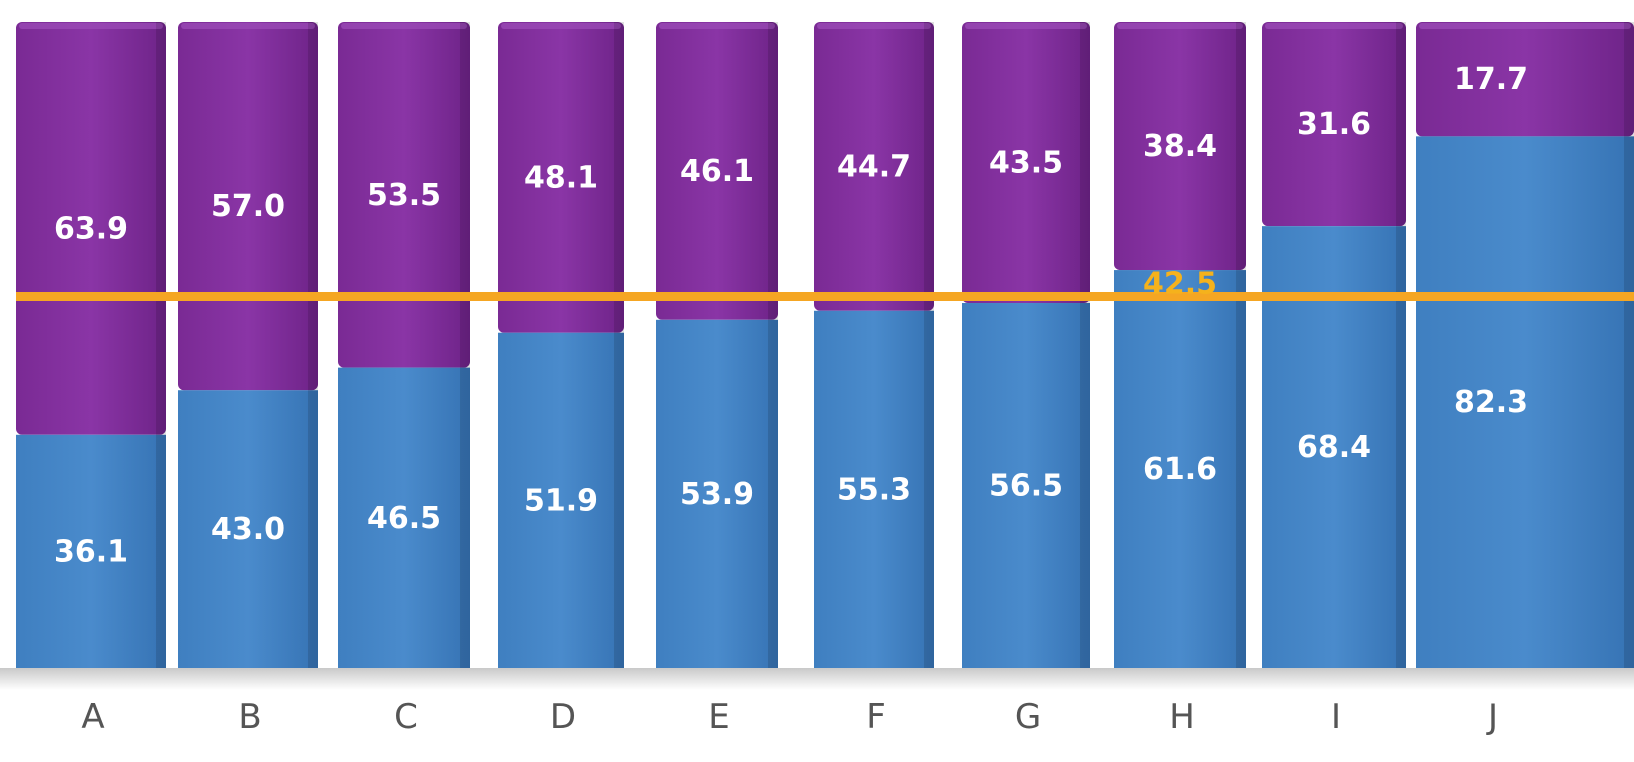  I want to click on bar-top-J, so click(1525, 79).